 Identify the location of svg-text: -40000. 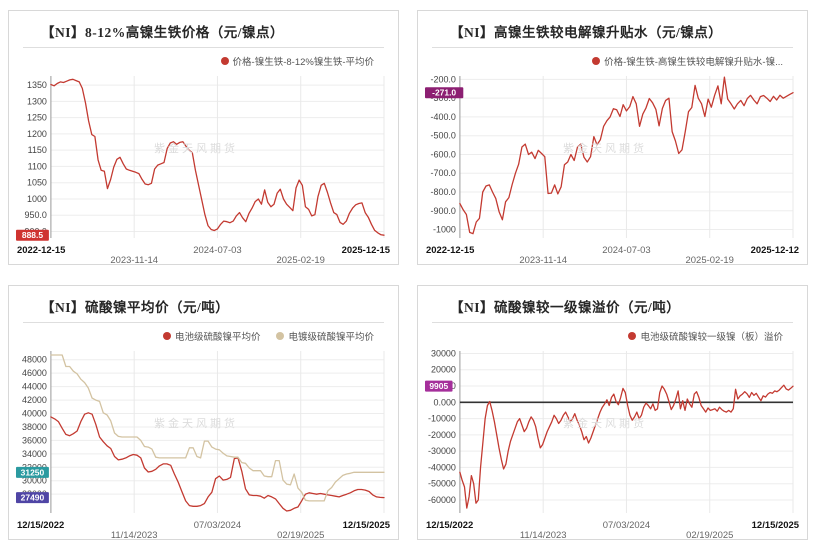
(442, 467).